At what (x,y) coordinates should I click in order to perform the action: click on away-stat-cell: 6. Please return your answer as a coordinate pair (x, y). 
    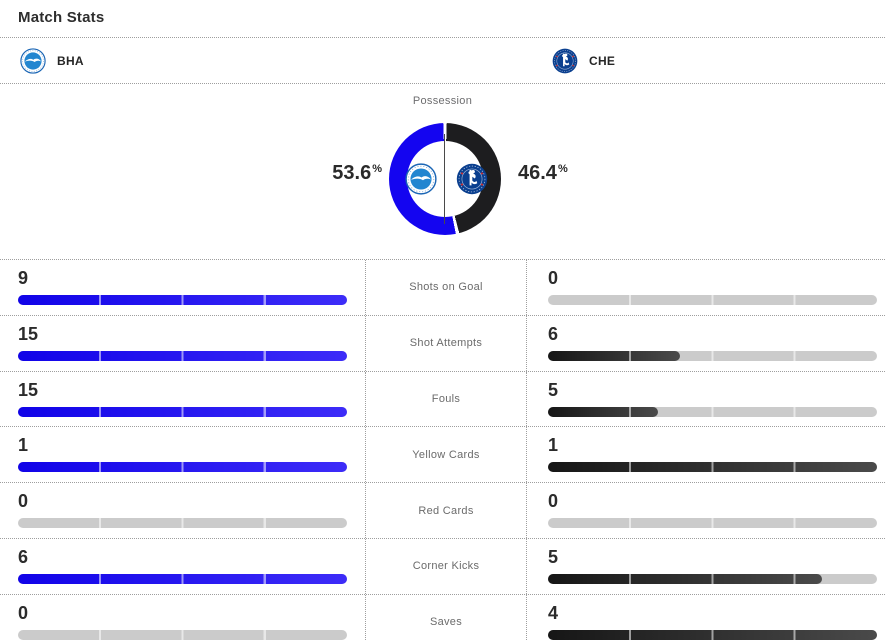
    Looking at the image, I should click on (706, 343).